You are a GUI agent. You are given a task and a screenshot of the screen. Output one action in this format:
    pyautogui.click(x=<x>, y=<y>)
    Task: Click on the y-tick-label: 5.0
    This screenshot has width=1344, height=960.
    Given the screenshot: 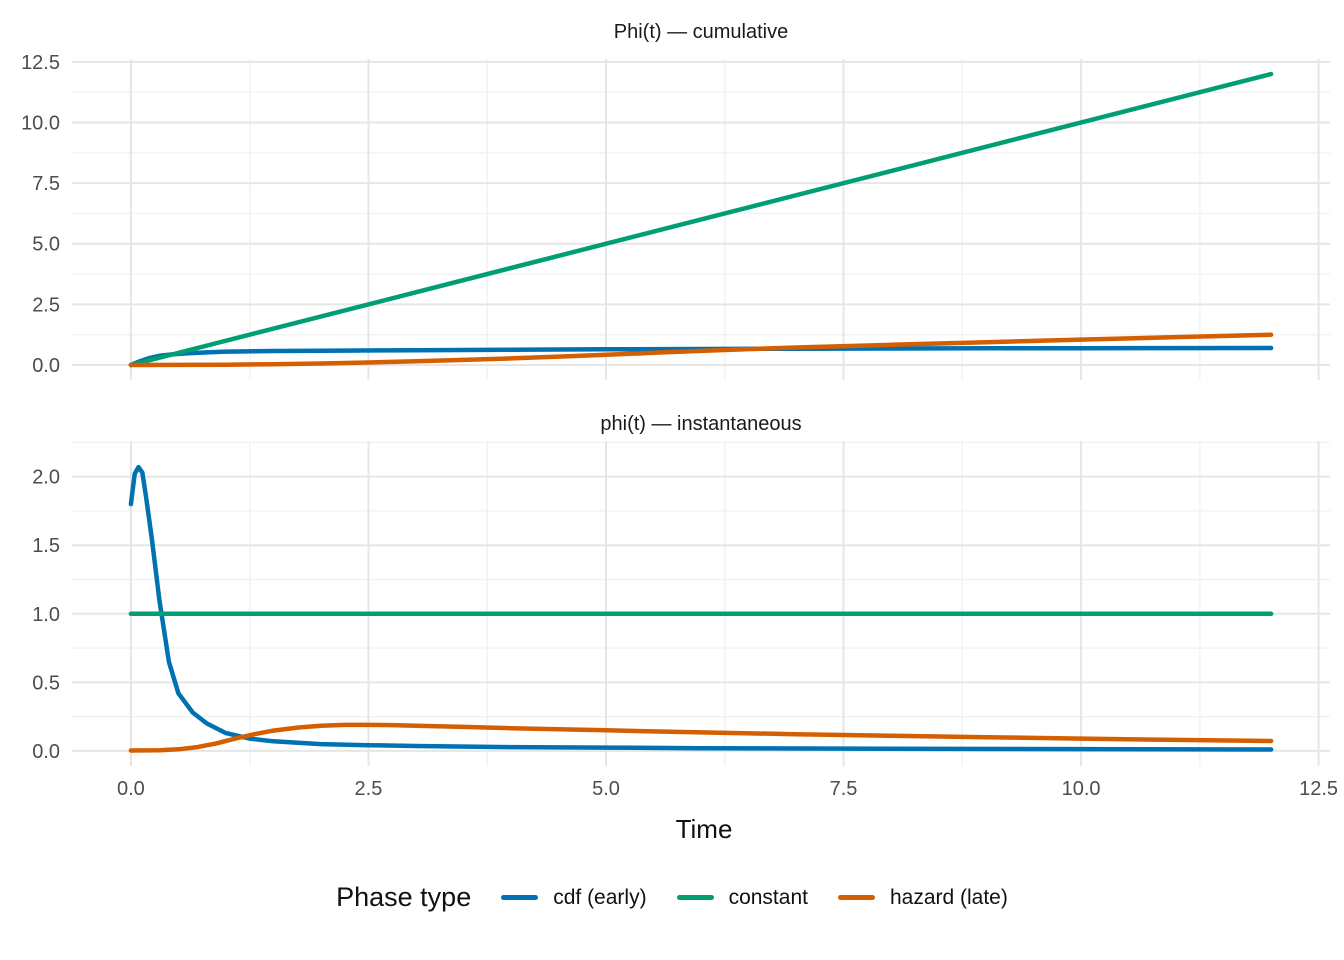 What is the action you would take?
    pyautogui.click(x=46, y=245)
    